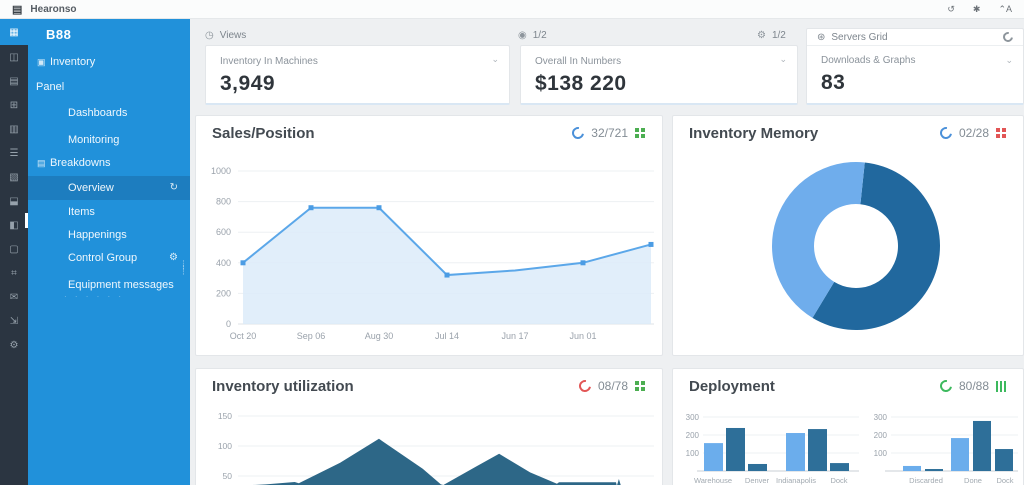 The image size is (1024, 485). I want to click on orders-icon: ▢, so click(14, 249).